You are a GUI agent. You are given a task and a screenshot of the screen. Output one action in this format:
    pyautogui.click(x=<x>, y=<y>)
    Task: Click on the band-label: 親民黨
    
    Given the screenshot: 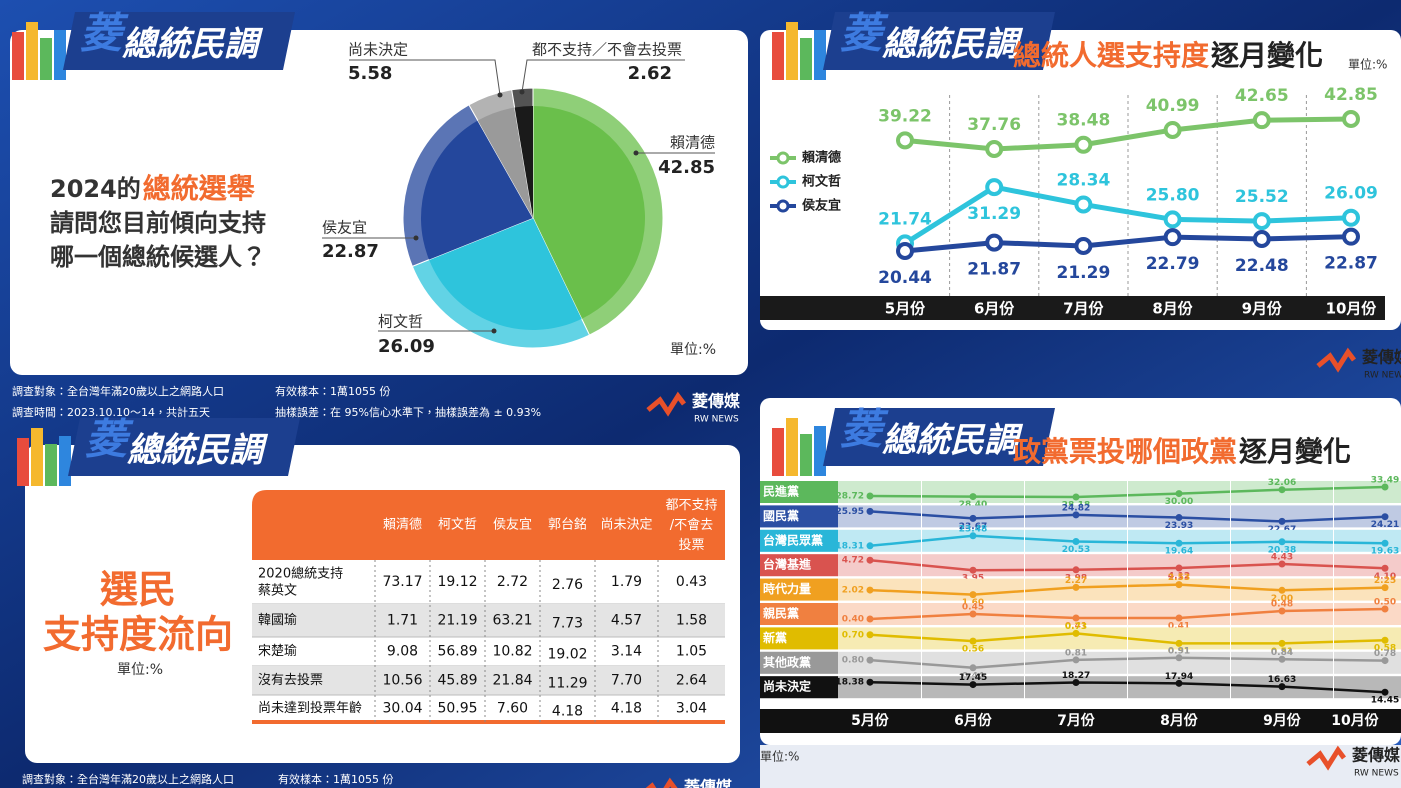 What is the action you would take?
    pyautogui.click(x=781, y=613)
    